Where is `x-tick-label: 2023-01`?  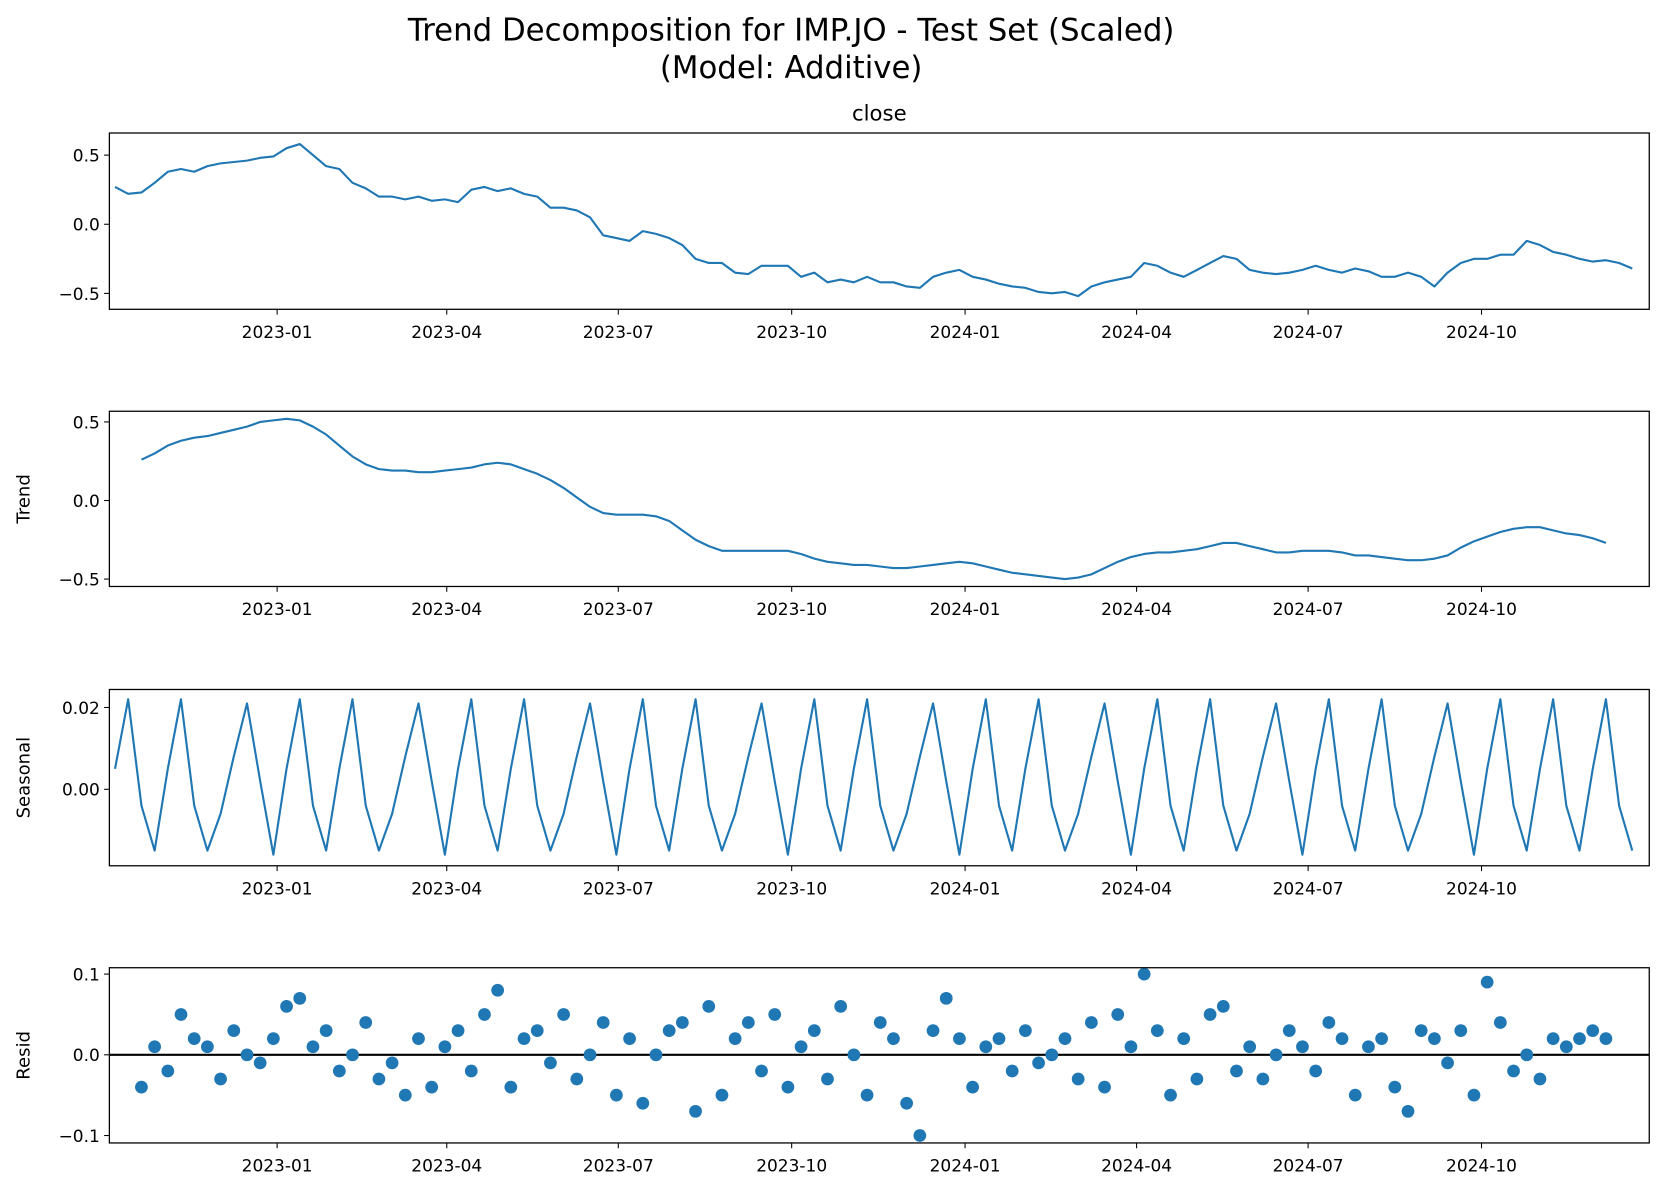
x-tick-label: 2023-01 is located at coordinates (277, 610).